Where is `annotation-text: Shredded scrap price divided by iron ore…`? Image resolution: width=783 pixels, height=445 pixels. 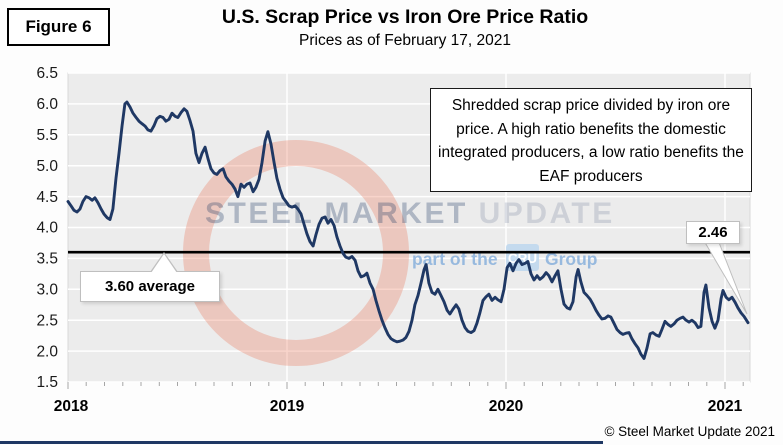 annotation-text: Shredded scrap price divided by iron ore… is located at coordinates (591, 141).